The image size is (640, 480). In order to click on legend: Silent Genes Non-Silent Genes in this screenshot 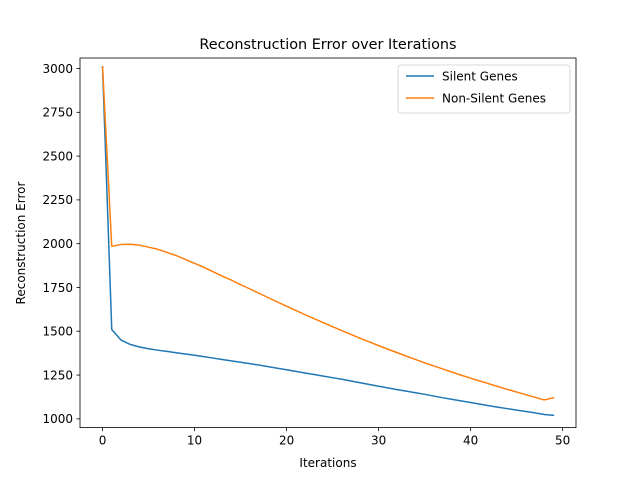, I will do `click(484, 89)`.